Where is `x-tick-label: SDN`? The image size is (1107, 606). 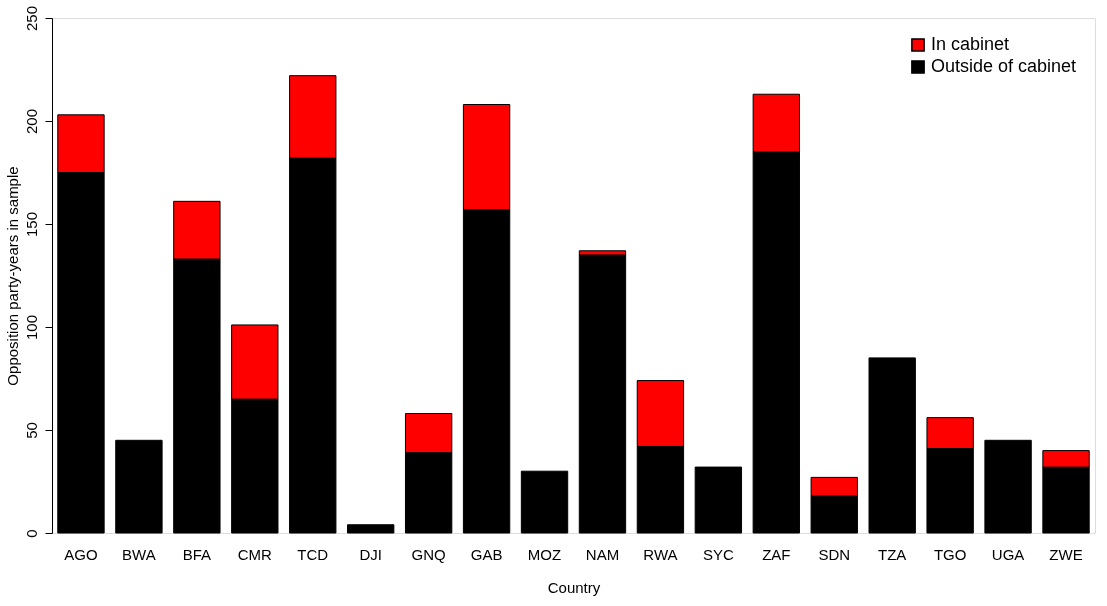 x-tick-label: SDN is located at coordinates (834, 554).